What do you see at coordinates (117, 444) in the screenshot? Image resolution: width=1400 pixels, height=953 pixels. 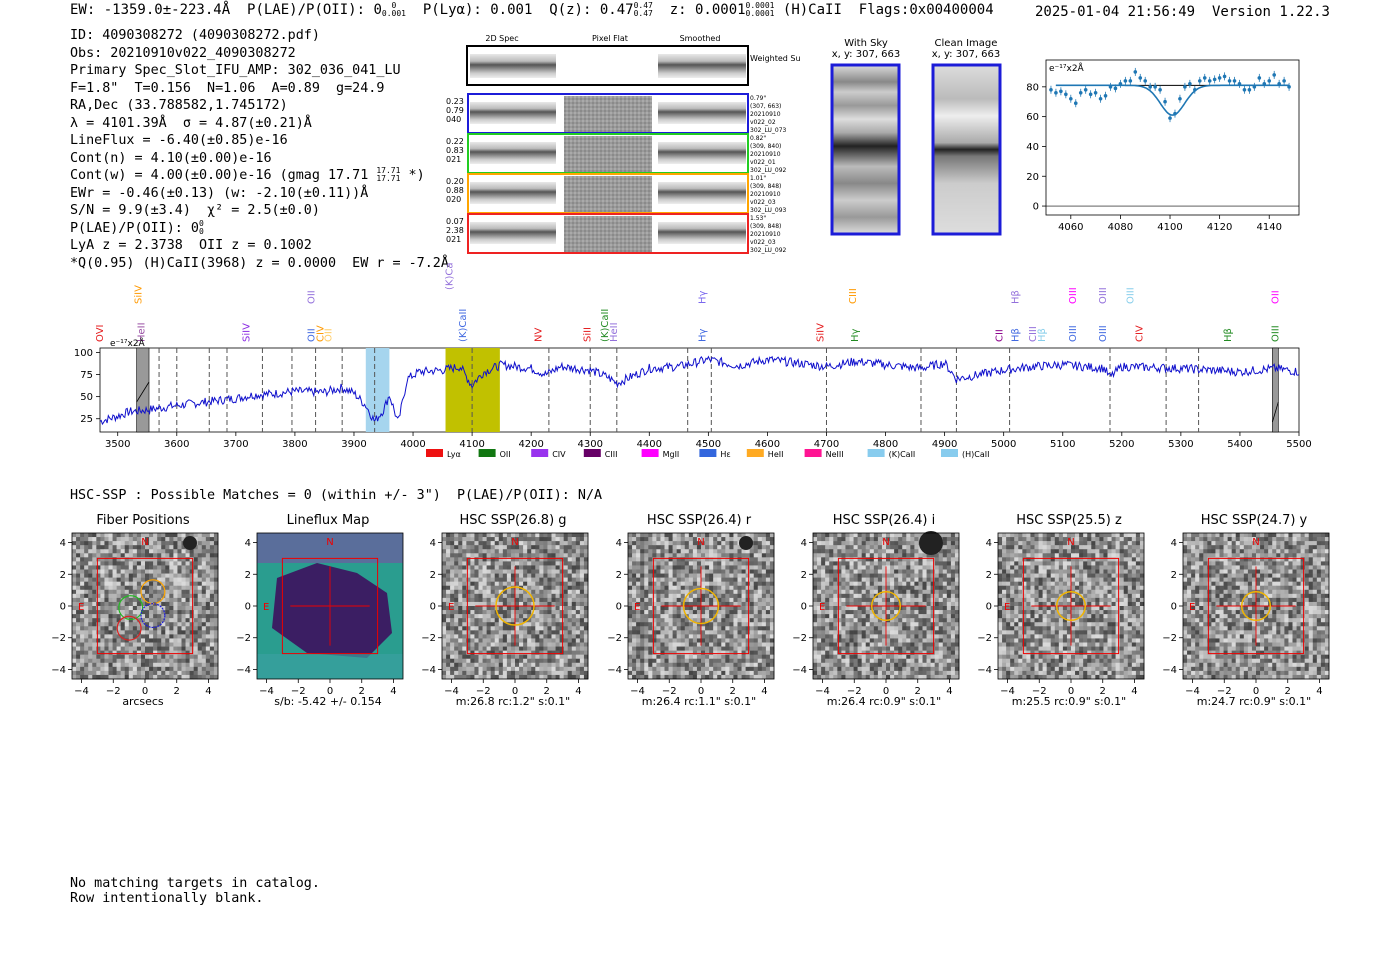 I see `spec-xtick-label-3500: 3500` at bounding box center [117, 444].